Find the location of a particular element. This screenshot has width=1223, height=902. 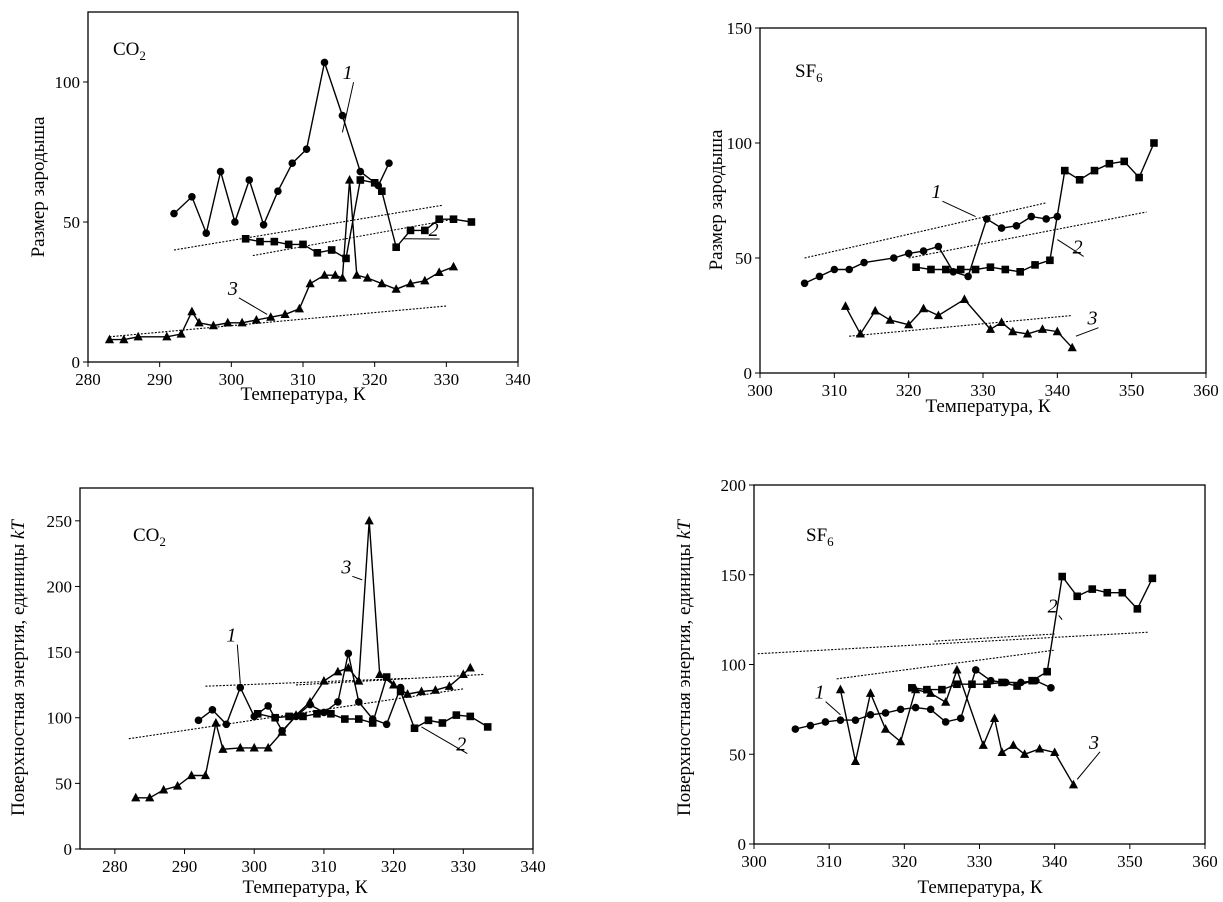

x-tick-label-0: 300 is located at coordinates (760, 390).